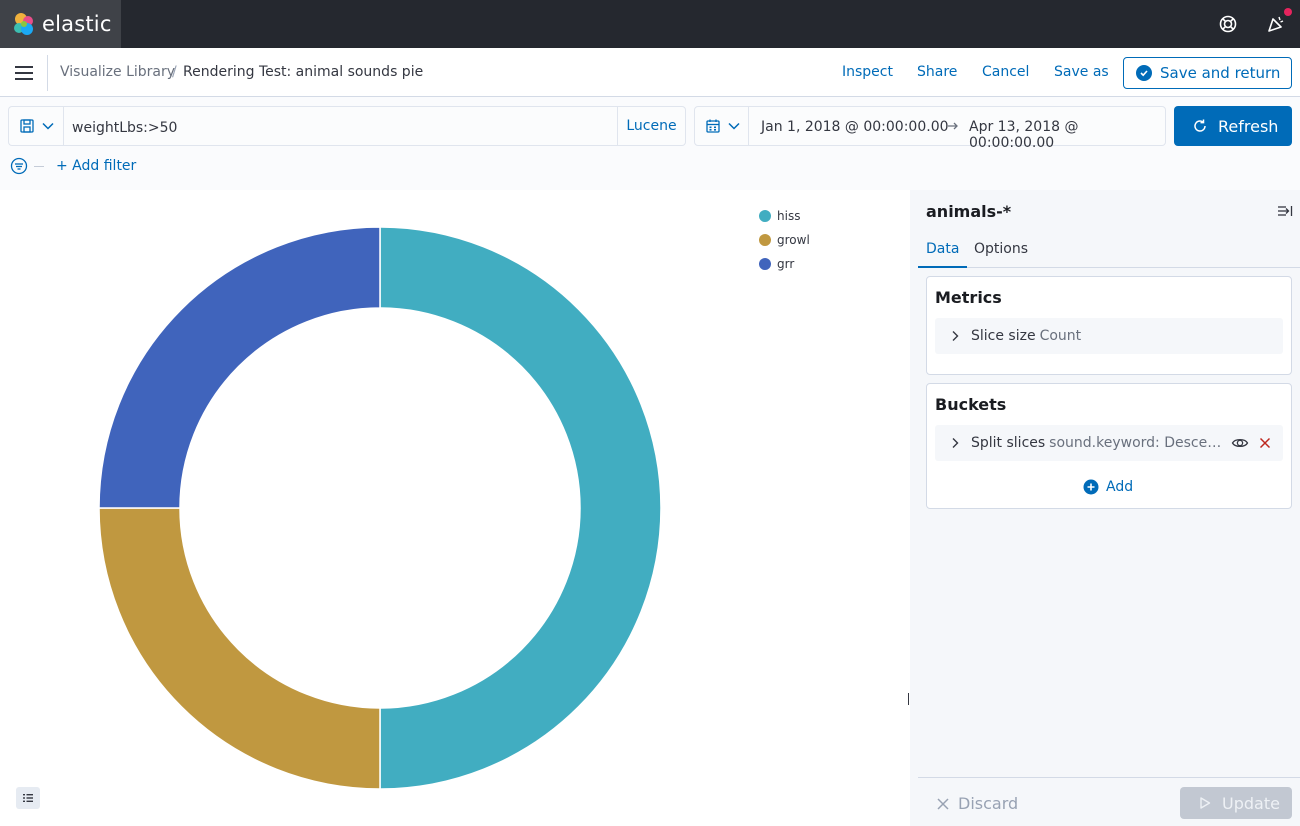  I want to click on legend-item-growl: growl, so click(784, 240).